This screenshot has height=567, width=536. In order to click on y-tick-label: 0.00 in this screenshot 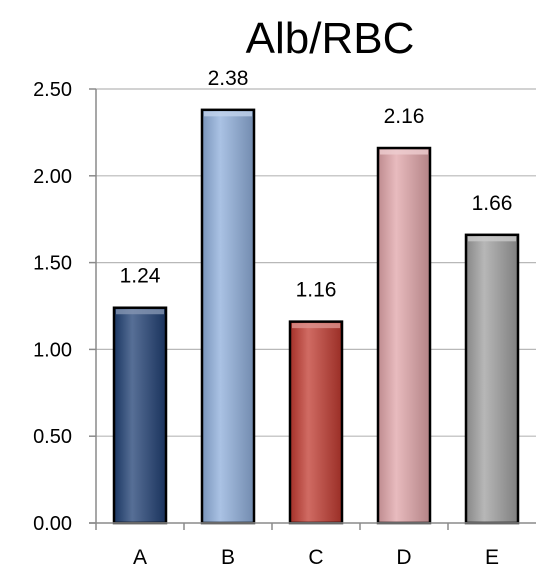, I will do `click(52, 524)`.